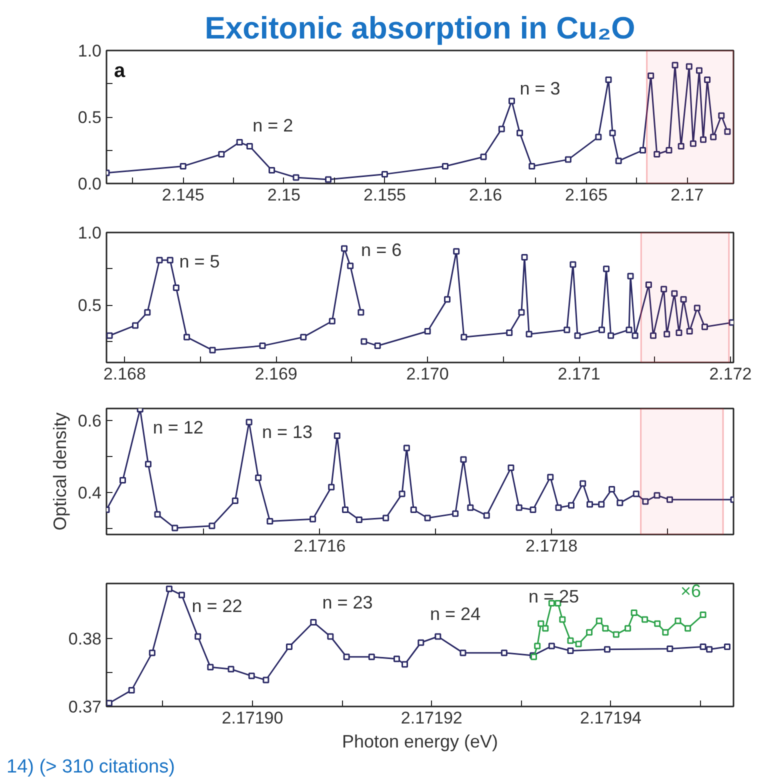 This screenshot has width=769, height=777. I want to click on y-tick-label: 1.0, so click(90, 233).